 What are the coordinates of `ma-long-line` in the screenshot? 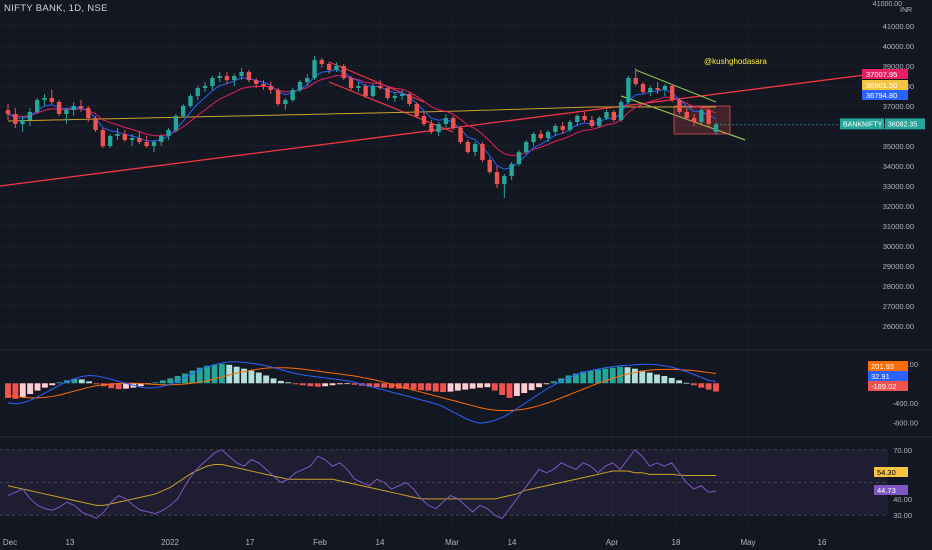 It's located at (361, 114).